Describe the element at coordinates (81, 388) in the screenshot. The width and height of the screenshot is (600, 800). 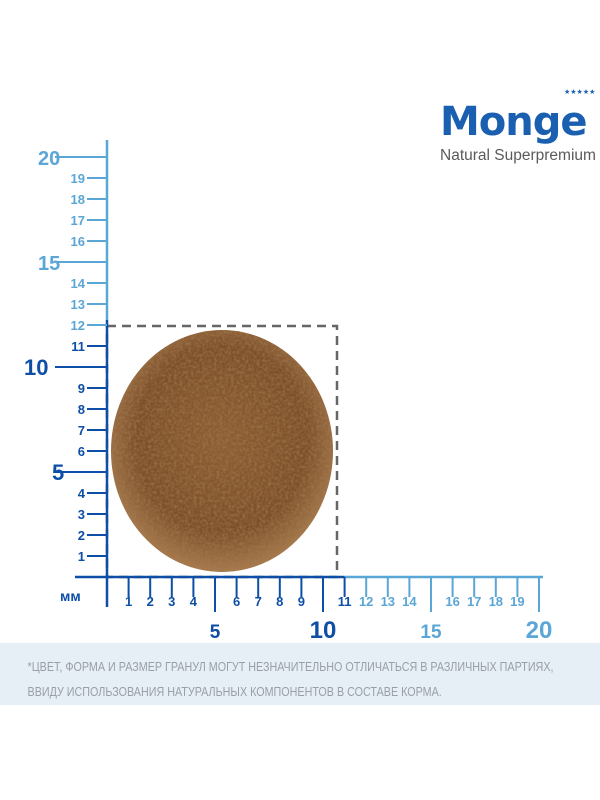
I see `vertical-tick-label: 9` at that location.